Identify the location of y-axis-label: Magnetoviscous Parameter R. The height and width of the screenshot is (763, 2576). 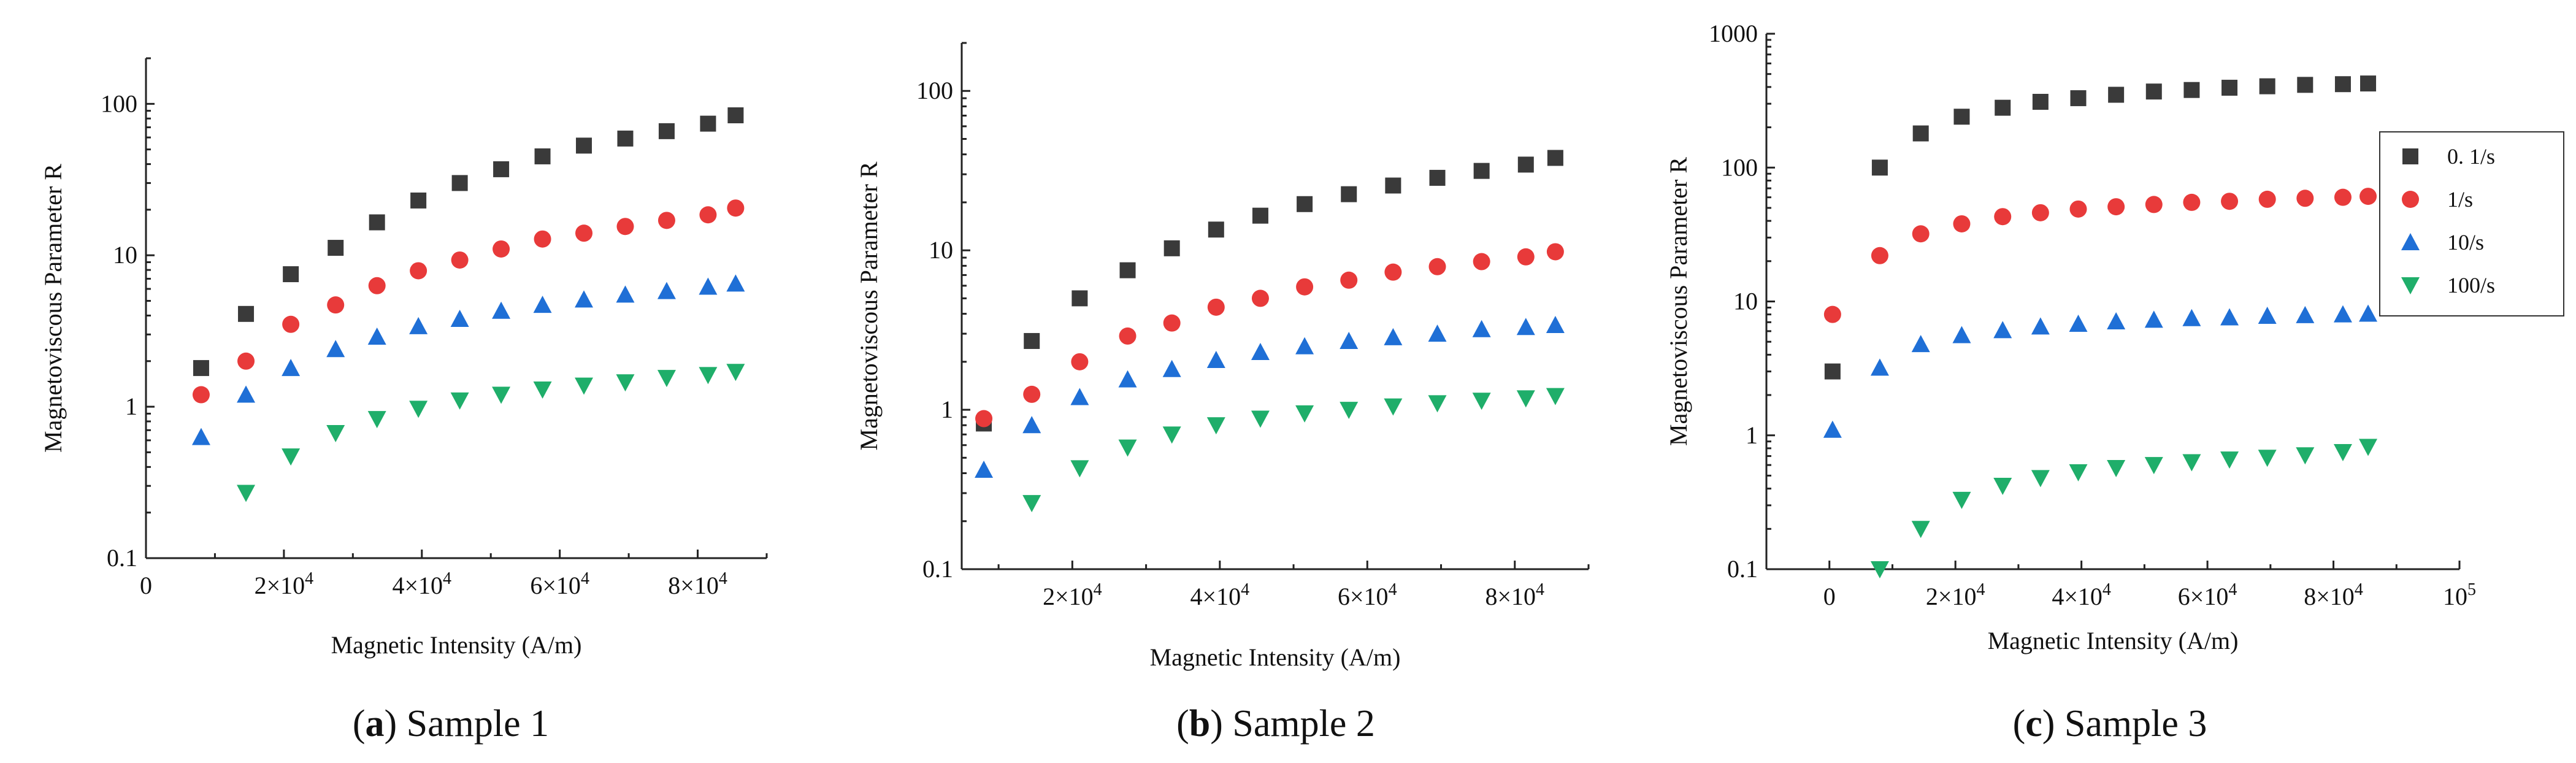
(1678, 301).